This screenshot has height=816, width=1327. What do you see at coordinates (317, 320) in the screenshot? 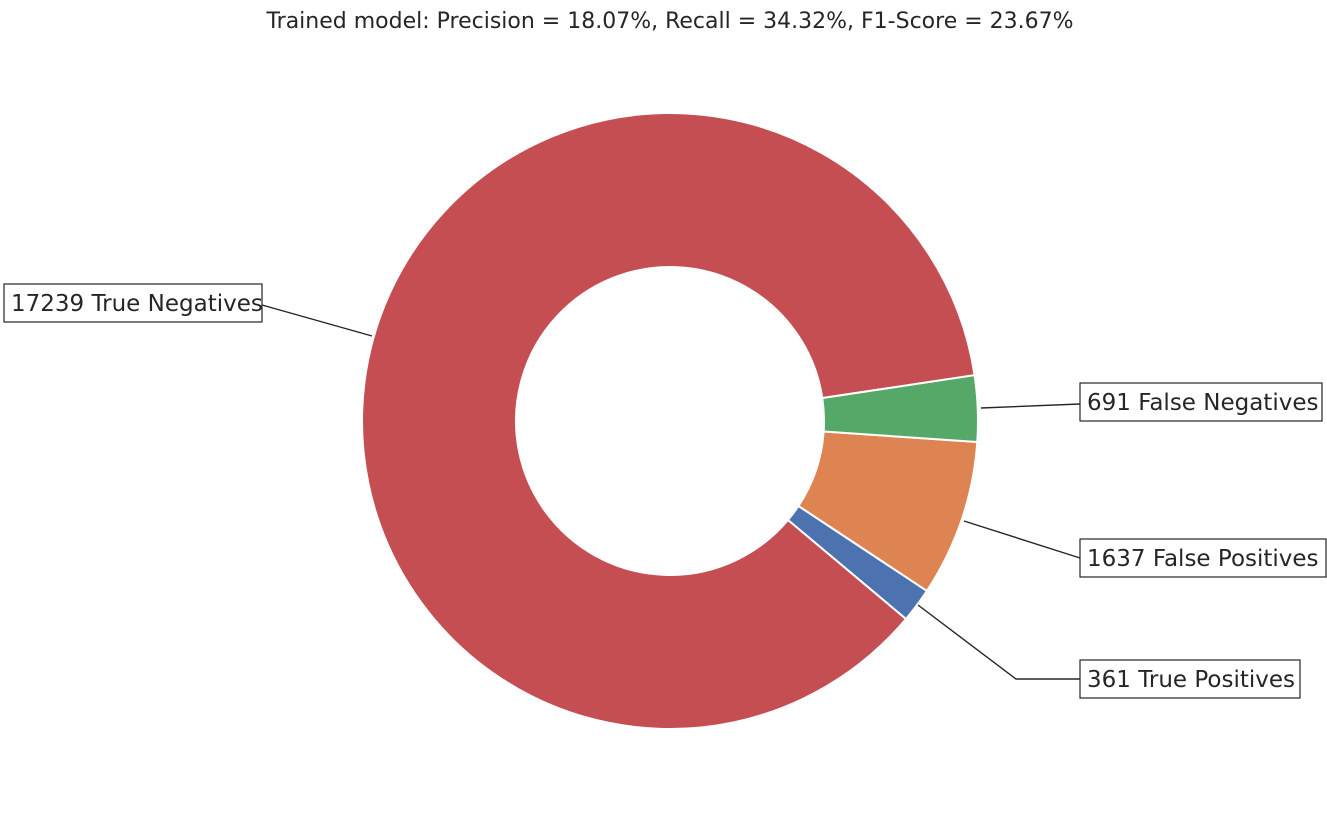
I see `leader-line-tn` at bounding box center [317, 320].